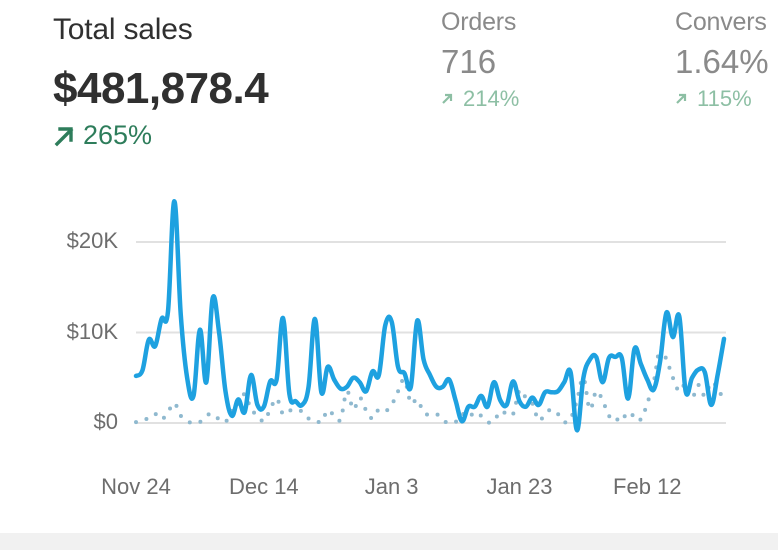 Image resolution: width=778 pixels, height=550 pixels. What do you see at coordinates (389, 541) in the screenshot?
I see `footer-bar` at bounding box center [389, 541].